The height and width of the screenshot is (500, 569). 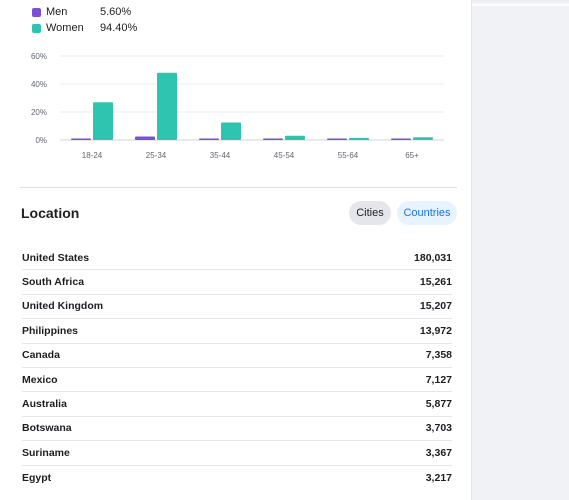 I want to click on country-count: 7,358, so click(x=438, y=355).